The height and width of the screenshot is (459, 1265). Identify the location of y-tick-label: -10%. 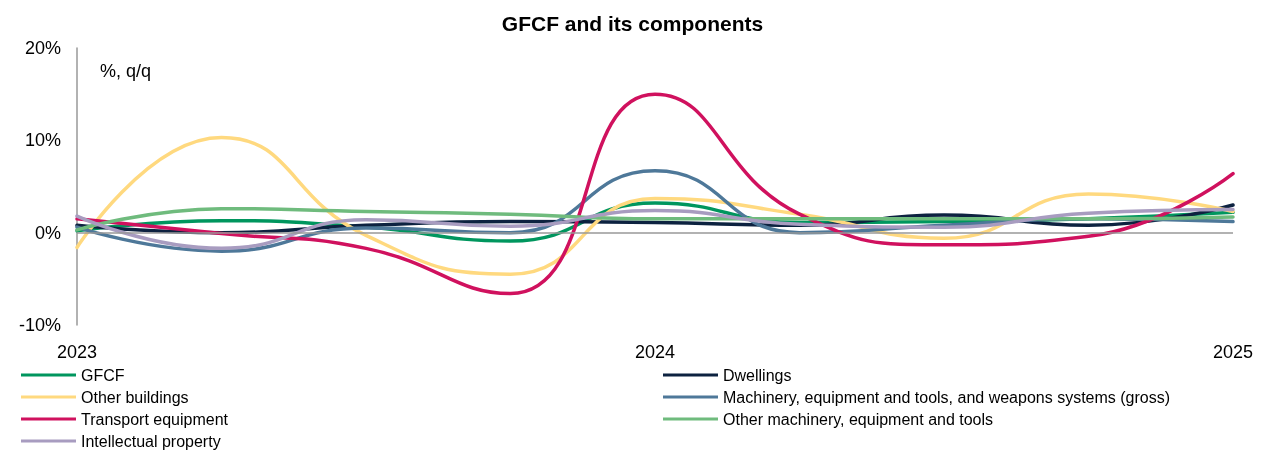
(39, 325).